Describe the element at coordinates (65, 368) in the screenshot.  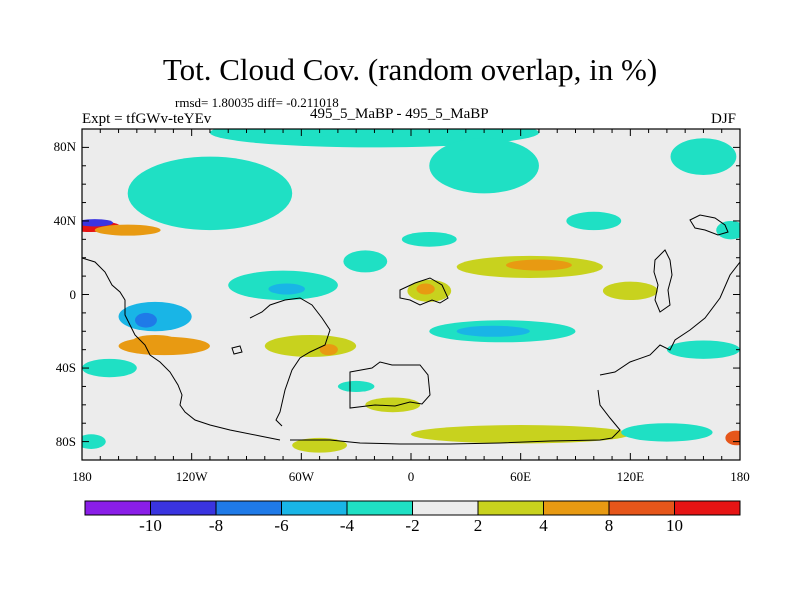
I see `y-tick-label: 40S` at that location.